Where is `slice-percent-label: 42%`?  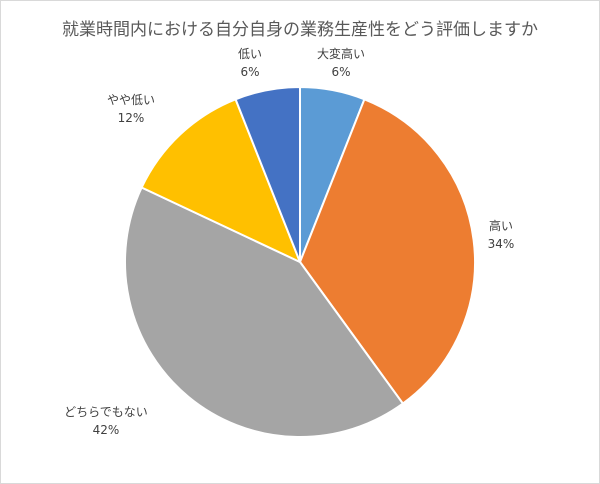 slice-percent-label: 42% is located at coordinates (106, 430).